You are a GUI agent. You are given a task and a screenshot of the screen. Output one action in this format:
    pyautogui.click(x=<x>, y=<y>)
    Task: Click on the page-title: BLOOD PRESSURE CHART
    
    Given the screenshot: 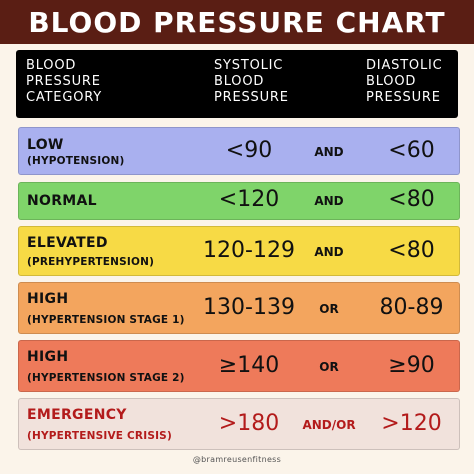 What is the action you would take?
    pyautogui.click(x=237, y=22)
    